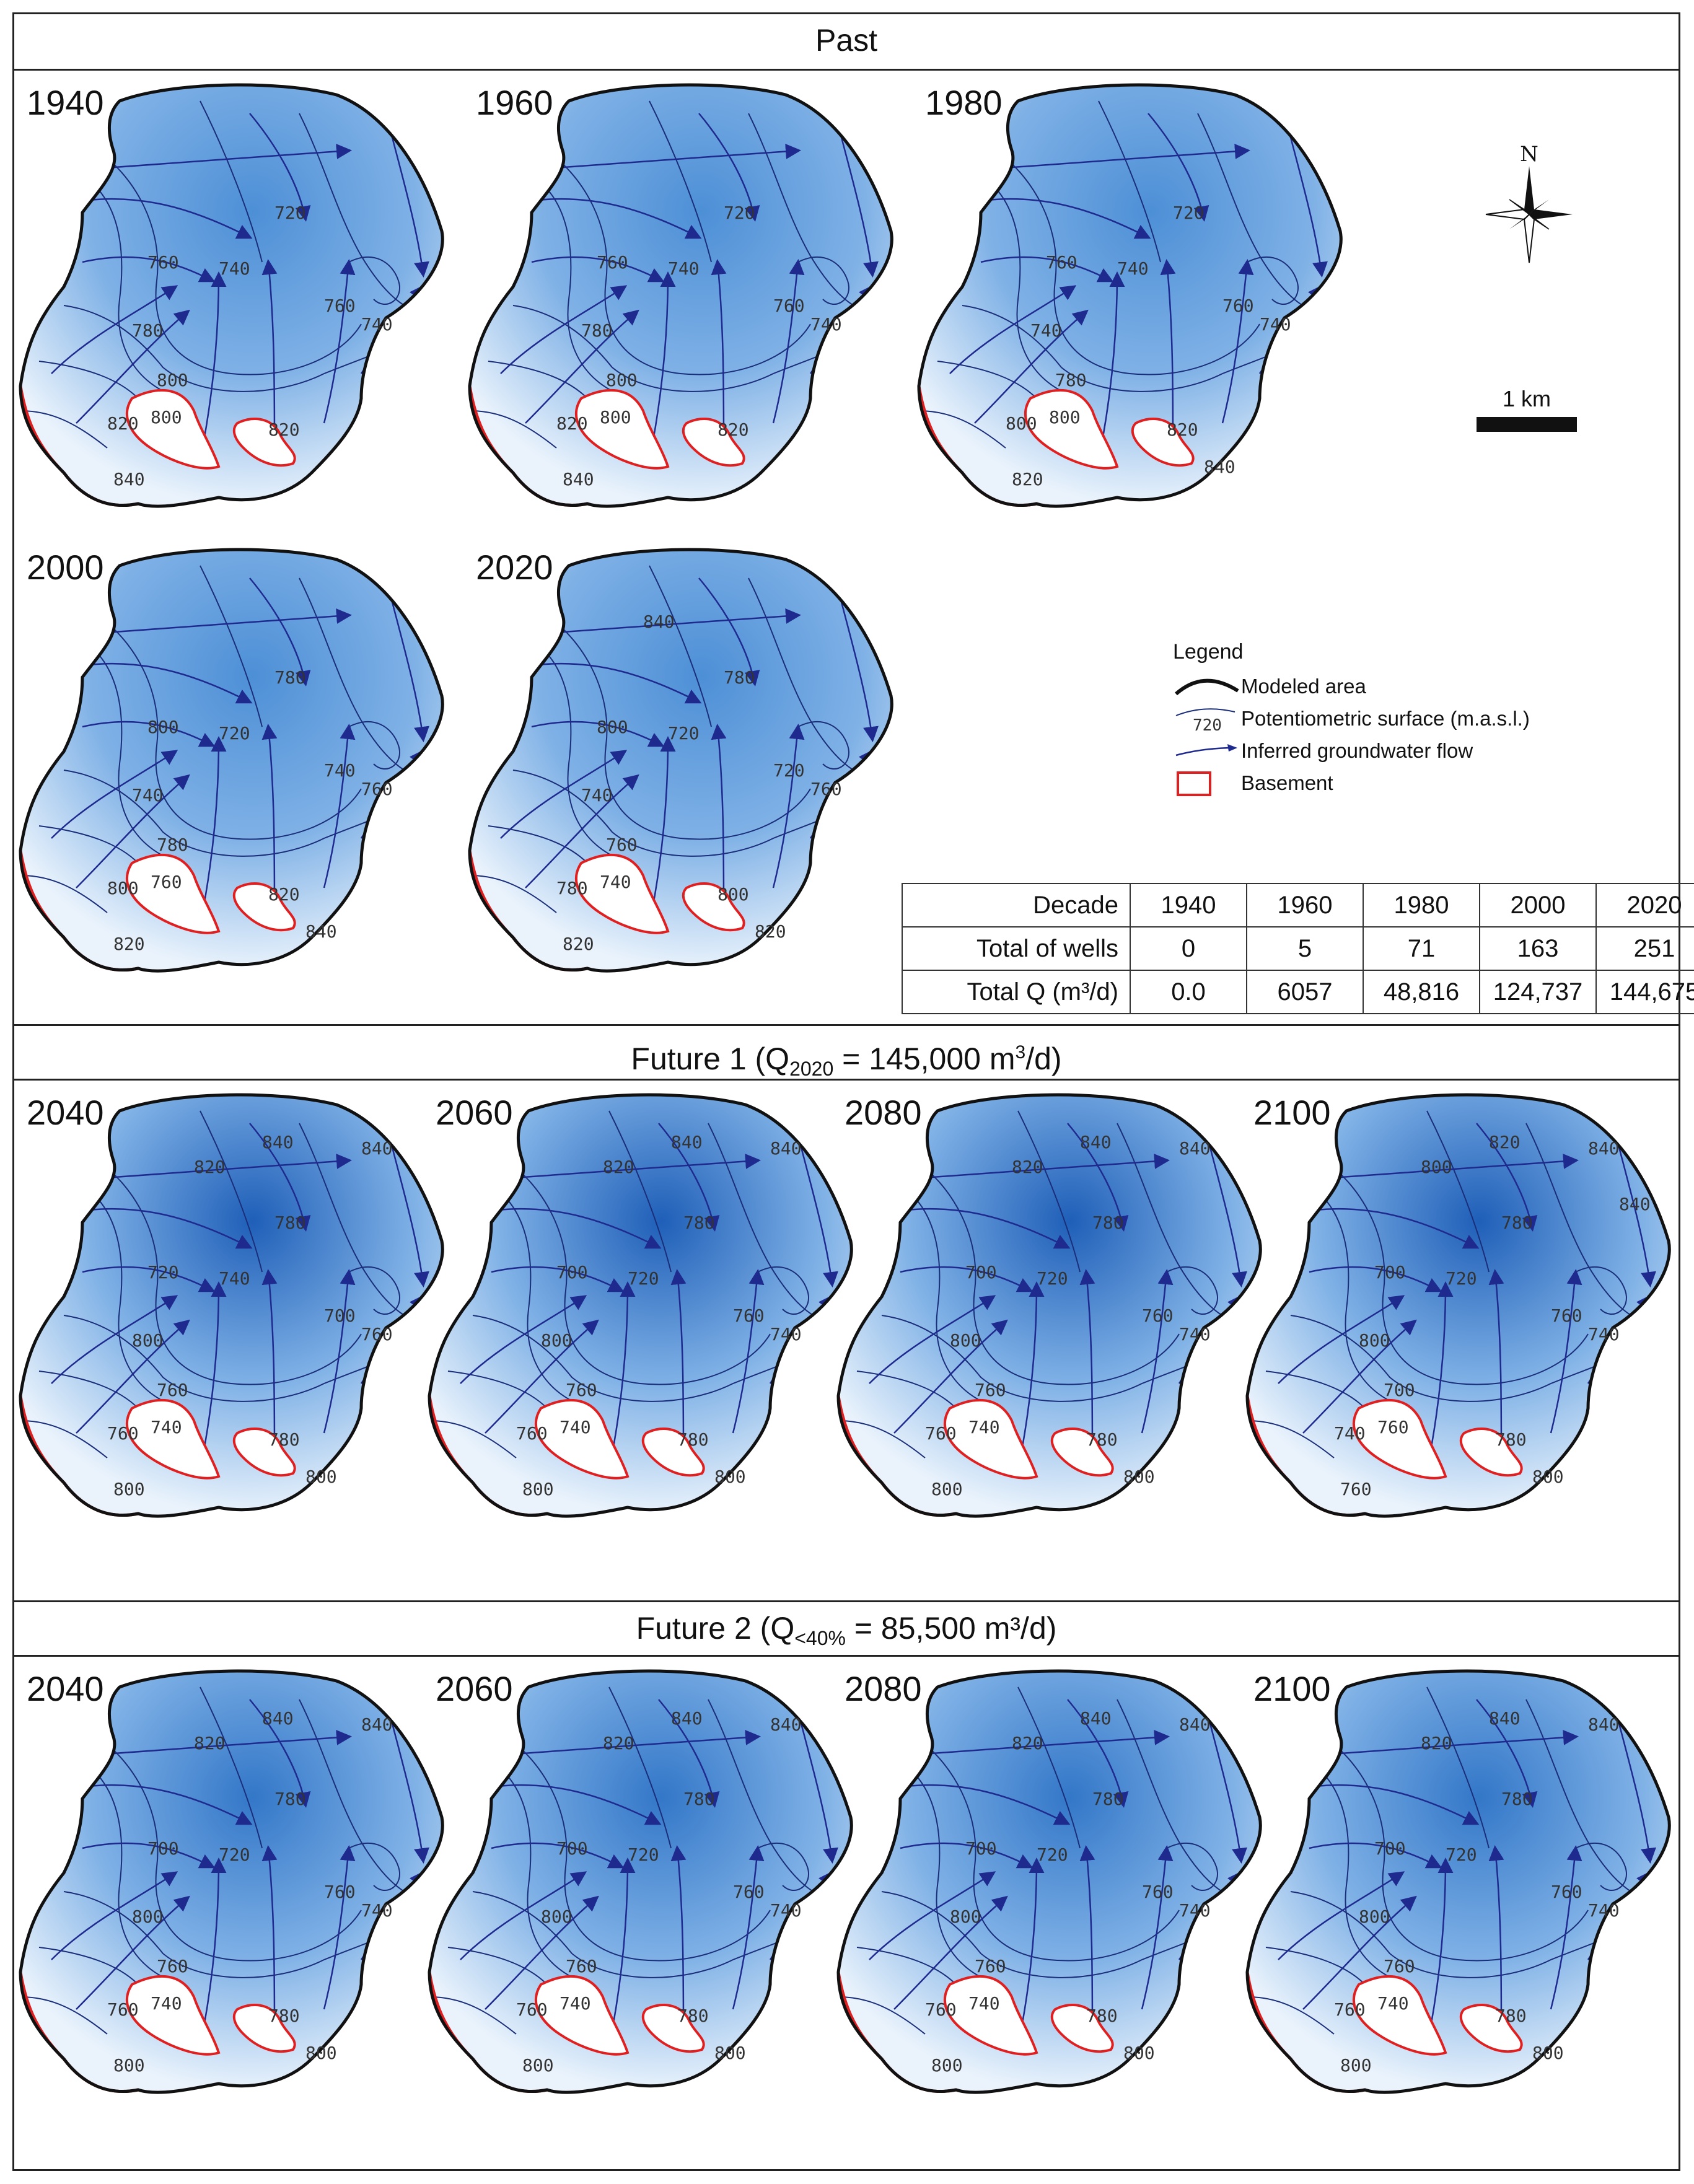  Describe the element at coordinates (1298, 948) in the screenshot. I see `table-row: Total of wells 0 5 71 163 251` at that location.